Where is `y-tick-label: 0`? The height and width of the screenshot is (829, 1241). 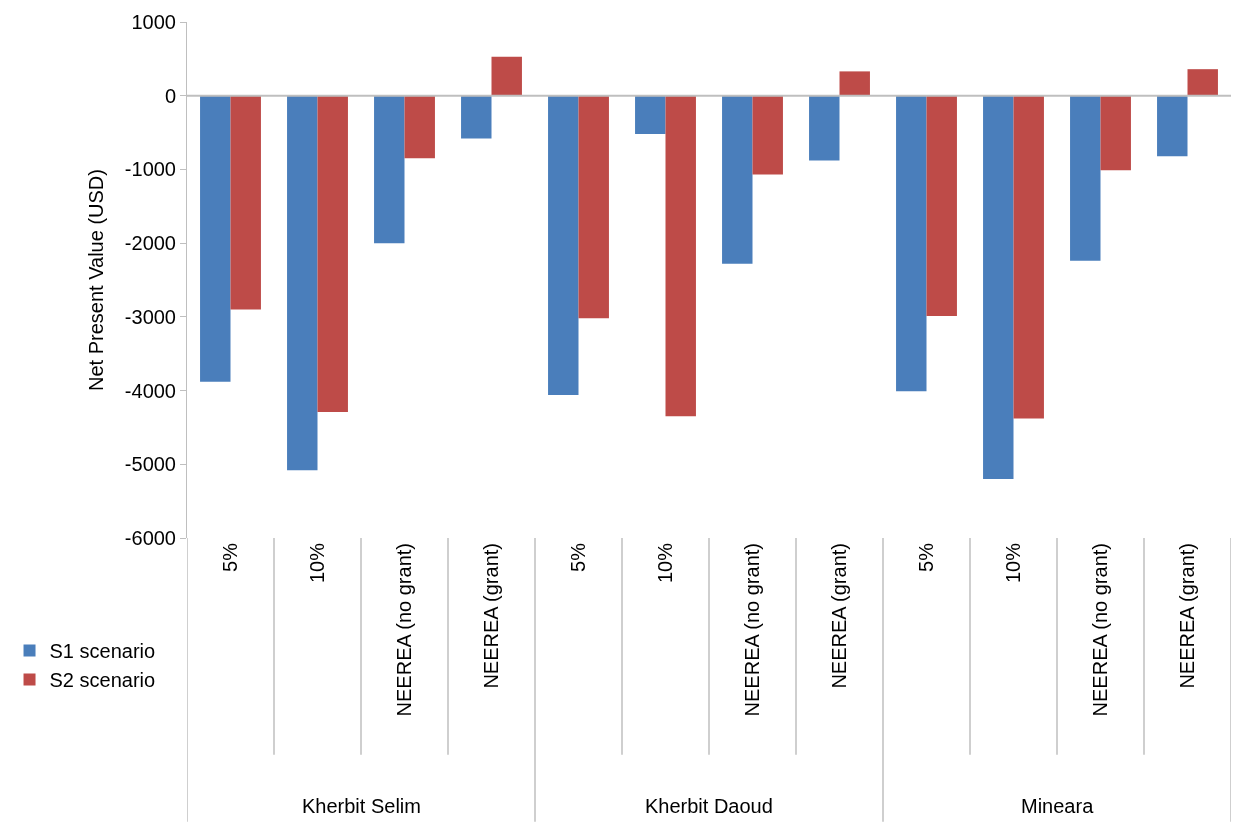
y-tick-label: 0 is located at coordinates (170, 95).